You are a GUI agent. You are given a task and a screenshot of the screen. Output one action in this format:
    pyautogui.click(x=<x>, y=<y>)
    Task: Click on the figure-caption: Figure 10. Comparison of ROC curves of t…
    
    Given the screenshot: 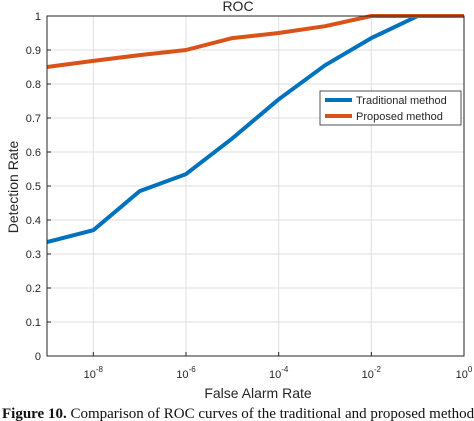 What is the action you would take?
    pyautogui.click(x=238, y=414)
    